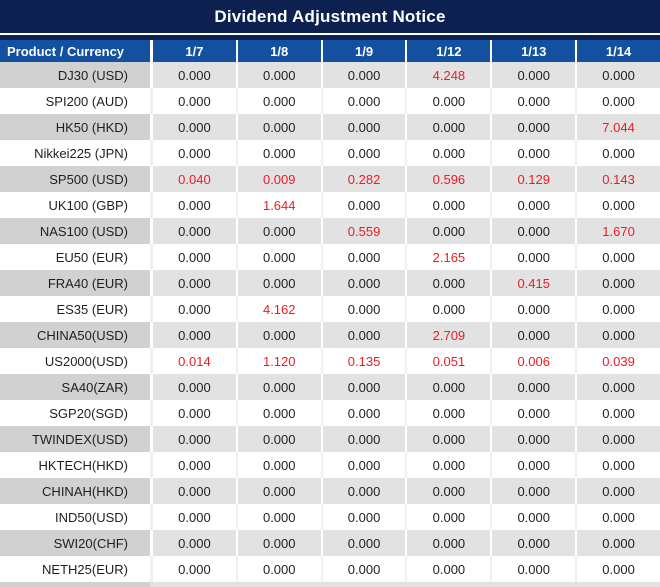 The width and height of the screenshot is (660, 587). Describe the element at coordinates (448, 361) in the screenshot. I see `value-cell: 0.051` at that location.